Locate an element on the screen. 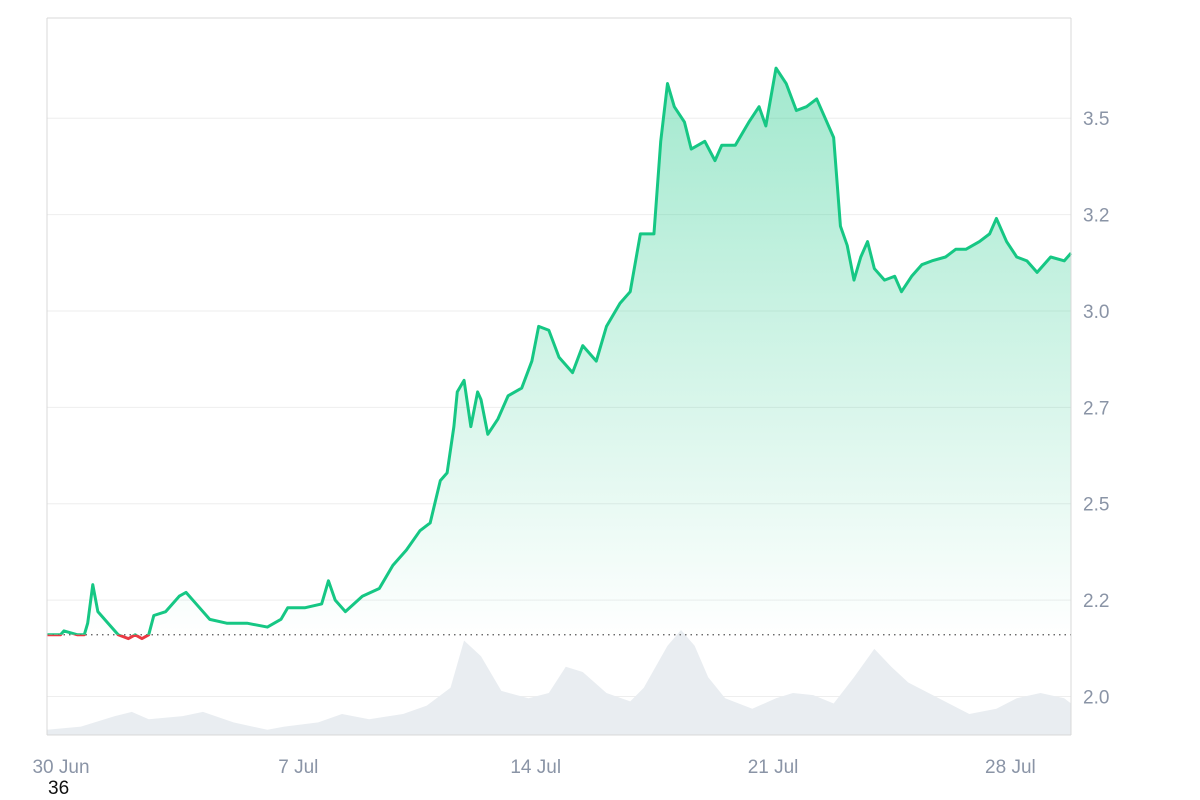 This screenshot has width=1200, height=800. x-tick-label: 14 Jul is located at coordinates (535, 767).